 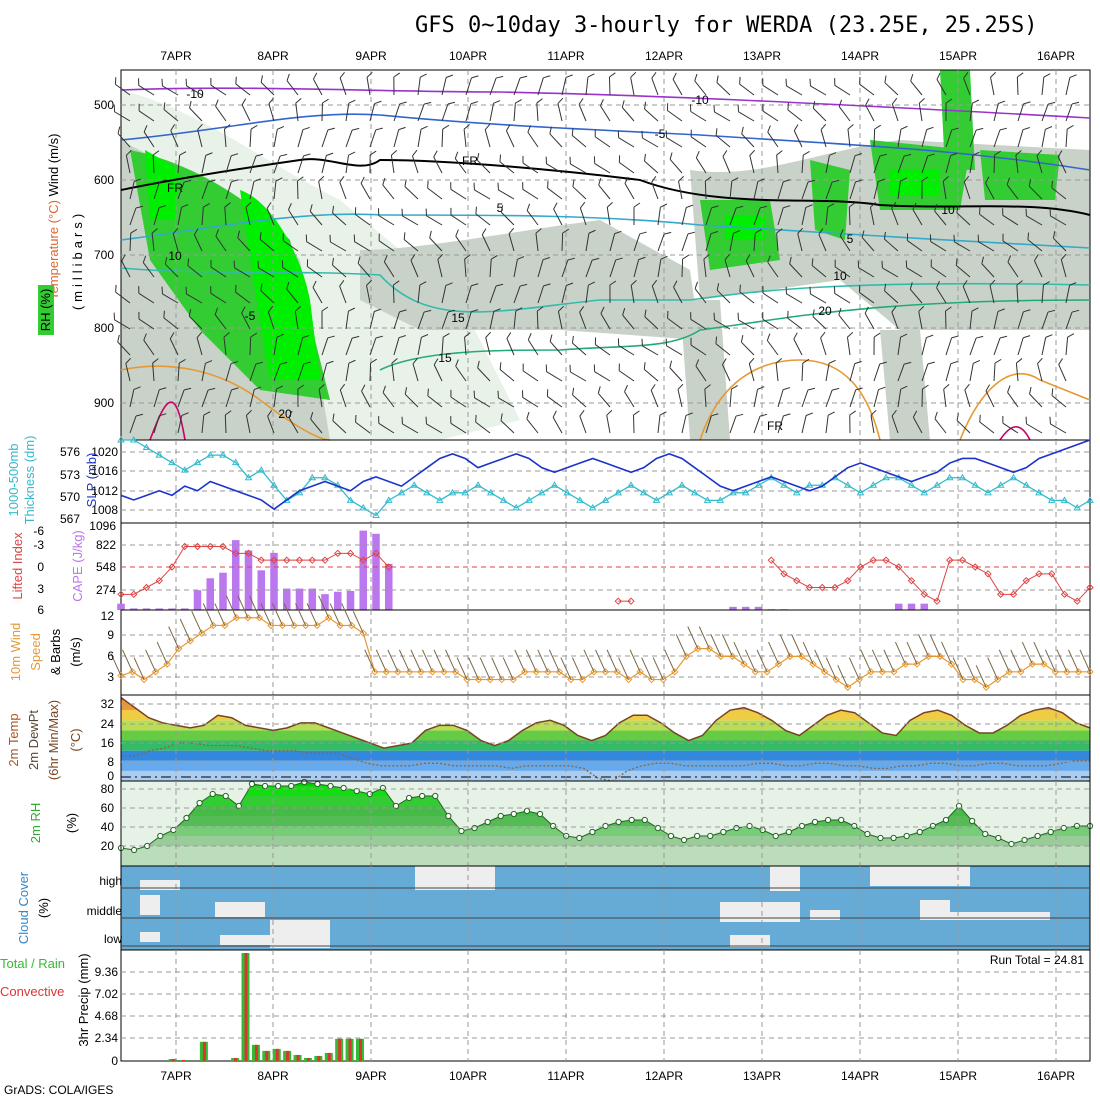 I want to click on pressure-tick-label: 600, so click(x=104, y=180).